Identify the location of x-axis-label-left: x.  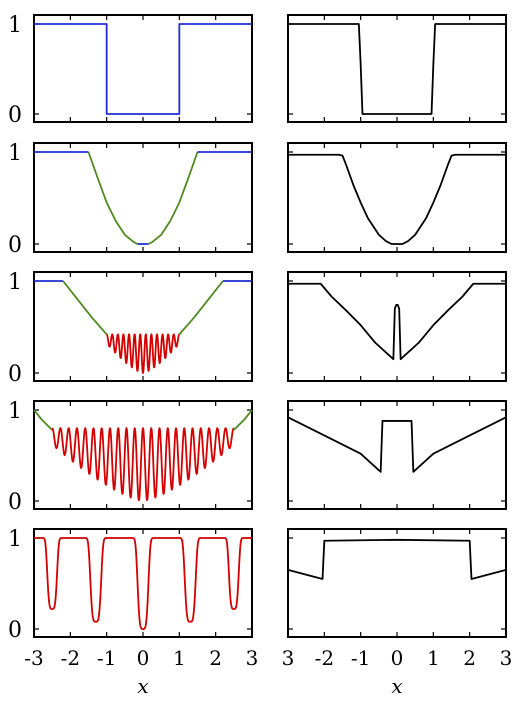
(142, 686).